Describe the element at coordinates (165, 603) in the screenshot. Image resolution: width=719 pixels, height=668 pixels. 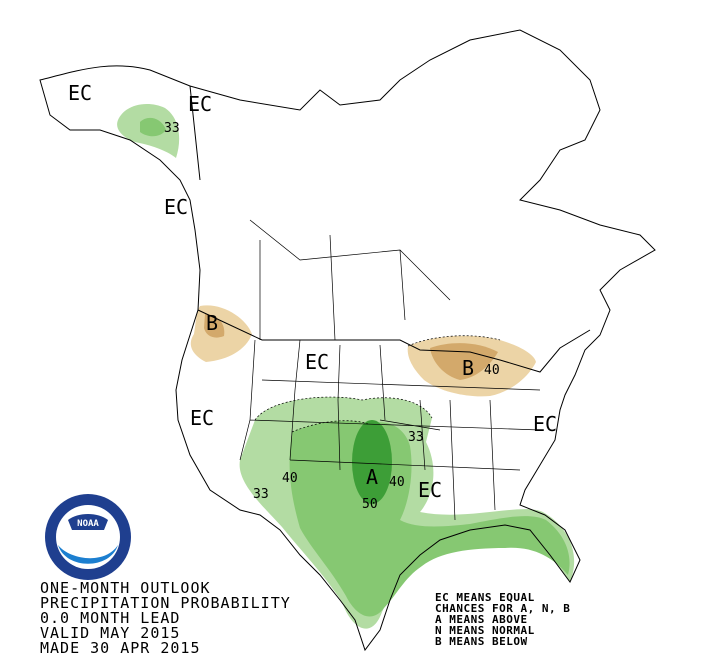
I see `title-line: PRECIPITATION PROBABILITY` at that location.